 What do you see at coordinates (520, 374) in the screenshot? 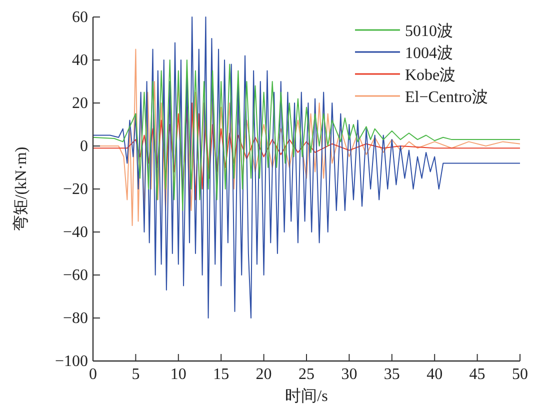
I see `x-tick-label: 50` at bounding box center [520, 374].